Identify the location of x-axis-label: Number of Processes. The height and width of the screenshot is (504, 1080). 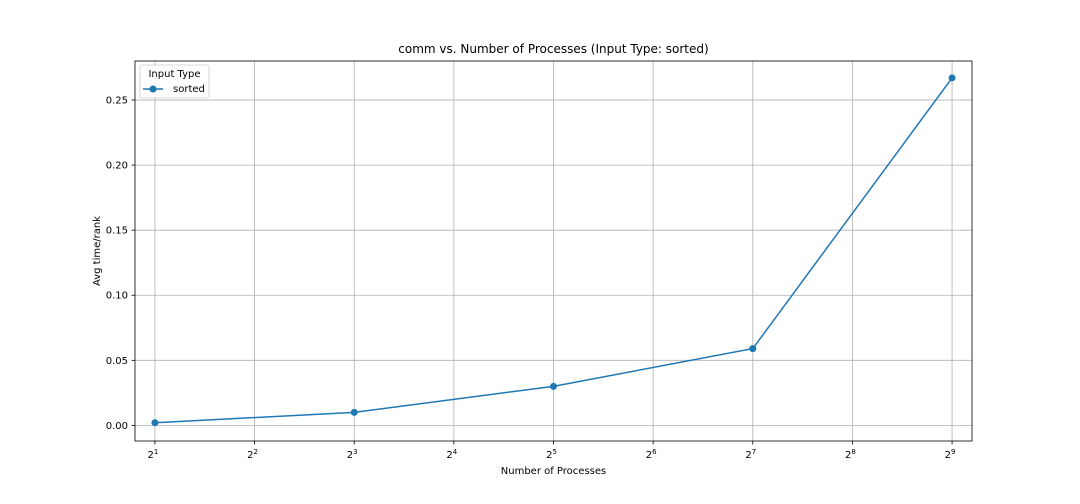
(553, 471).